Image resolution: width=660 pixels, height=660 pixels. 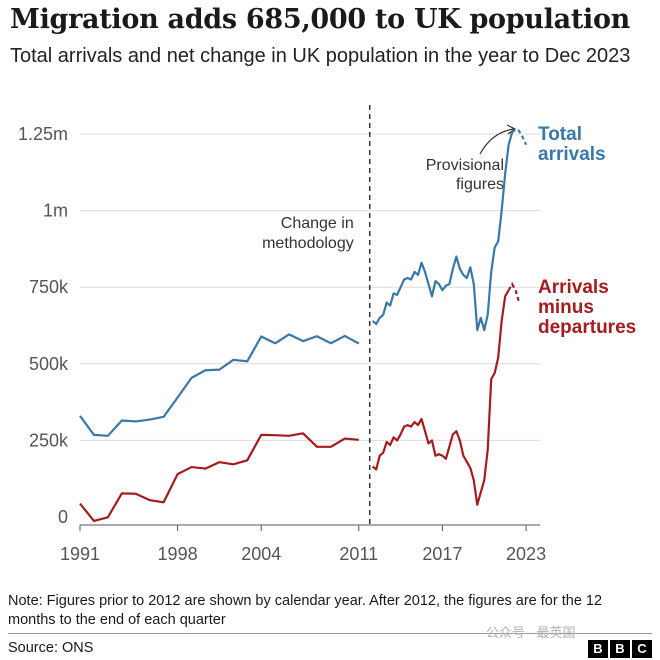 I want to click on y-tick-label: 1m, so click(x=55, y=211).